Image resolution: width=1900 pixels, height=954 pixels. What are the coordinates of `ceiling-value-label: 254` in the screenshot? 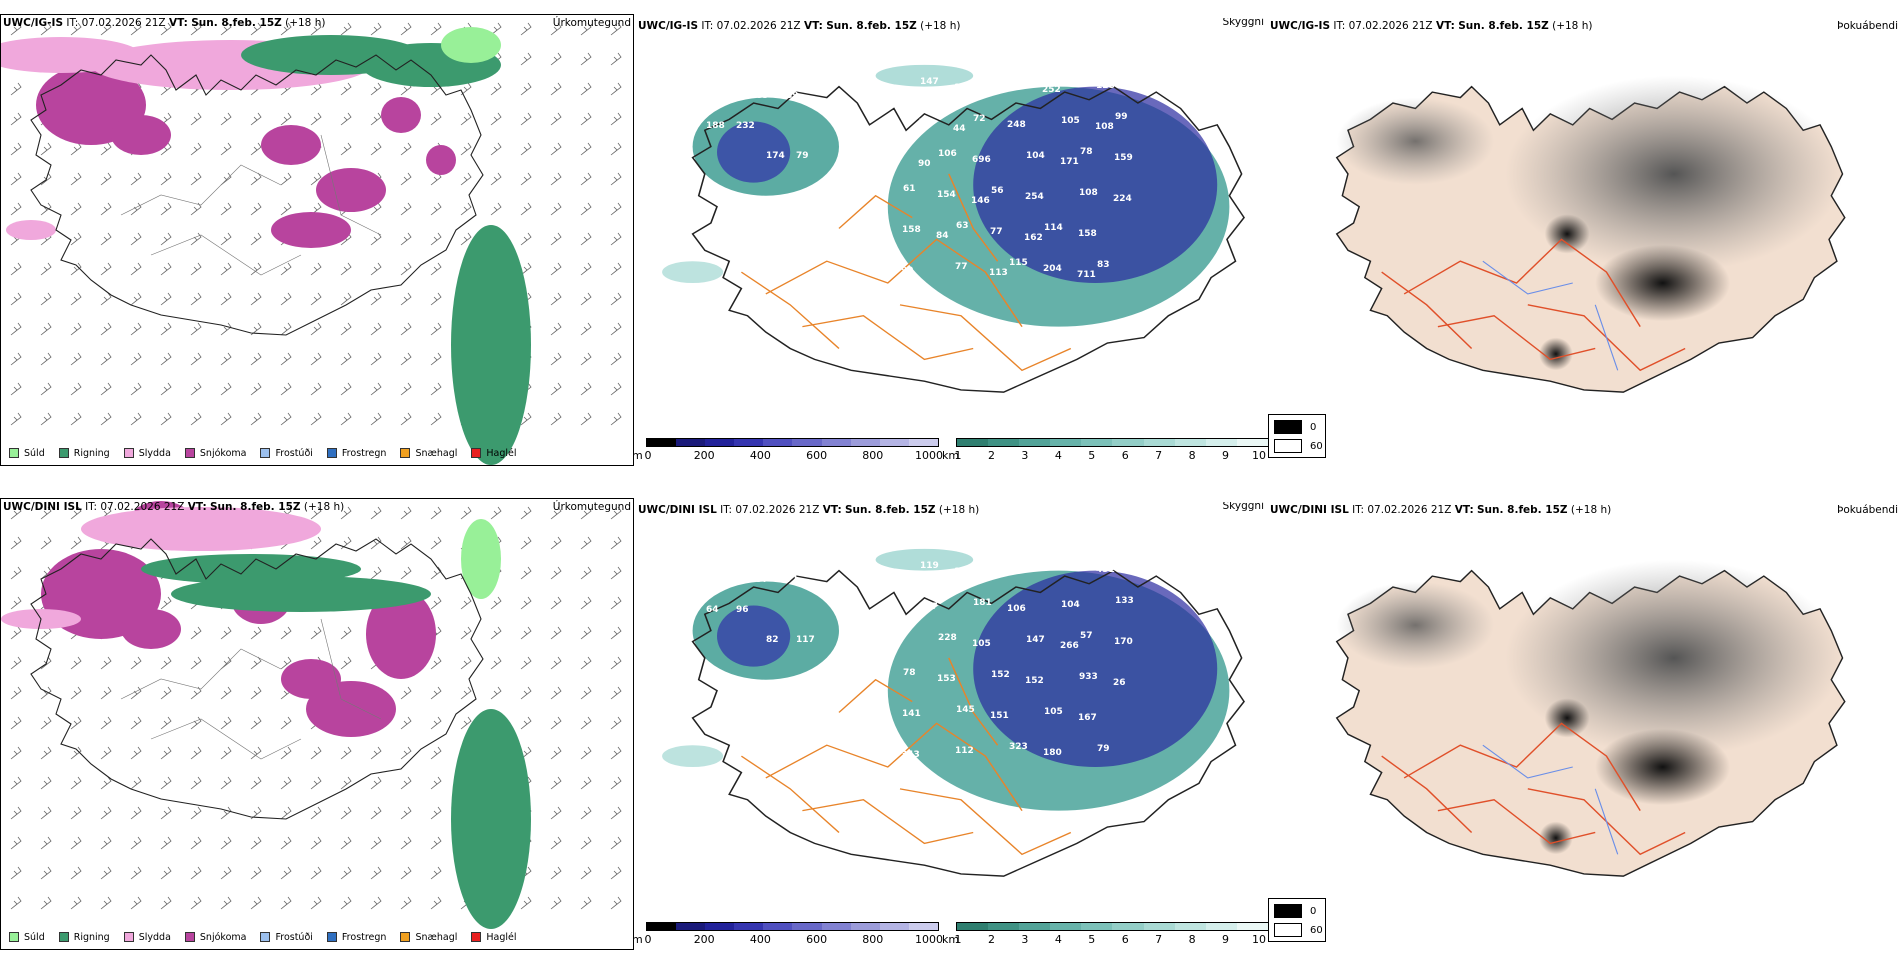 It's located at (1034, 197).